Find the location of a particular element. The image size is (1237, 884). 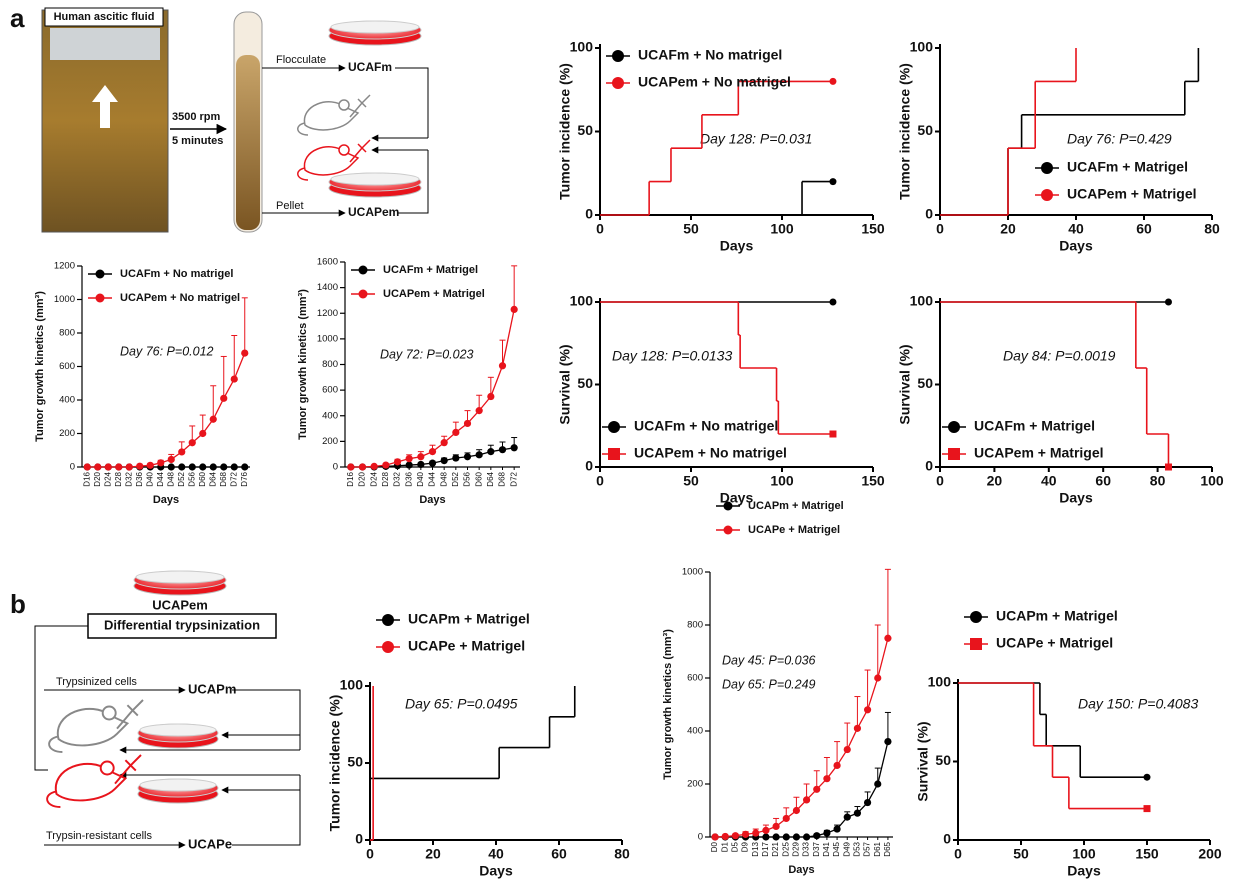

x-tick-label: D24 is located at coordinates (373, 478).